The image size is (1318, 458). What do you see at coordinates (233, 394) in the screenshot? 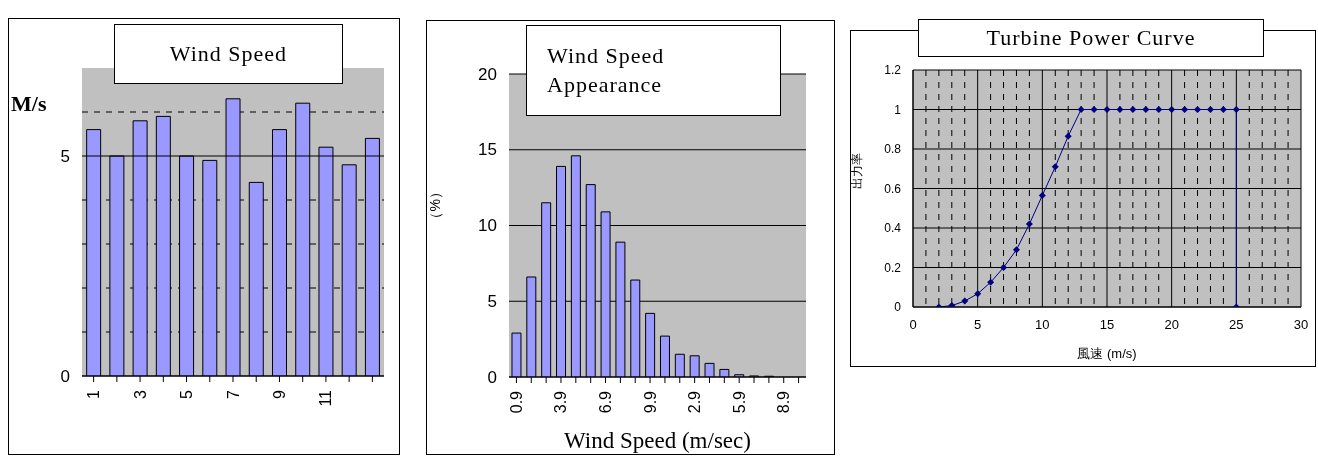
I see `x-tick-label: 7` at bounding box center [233, 394].